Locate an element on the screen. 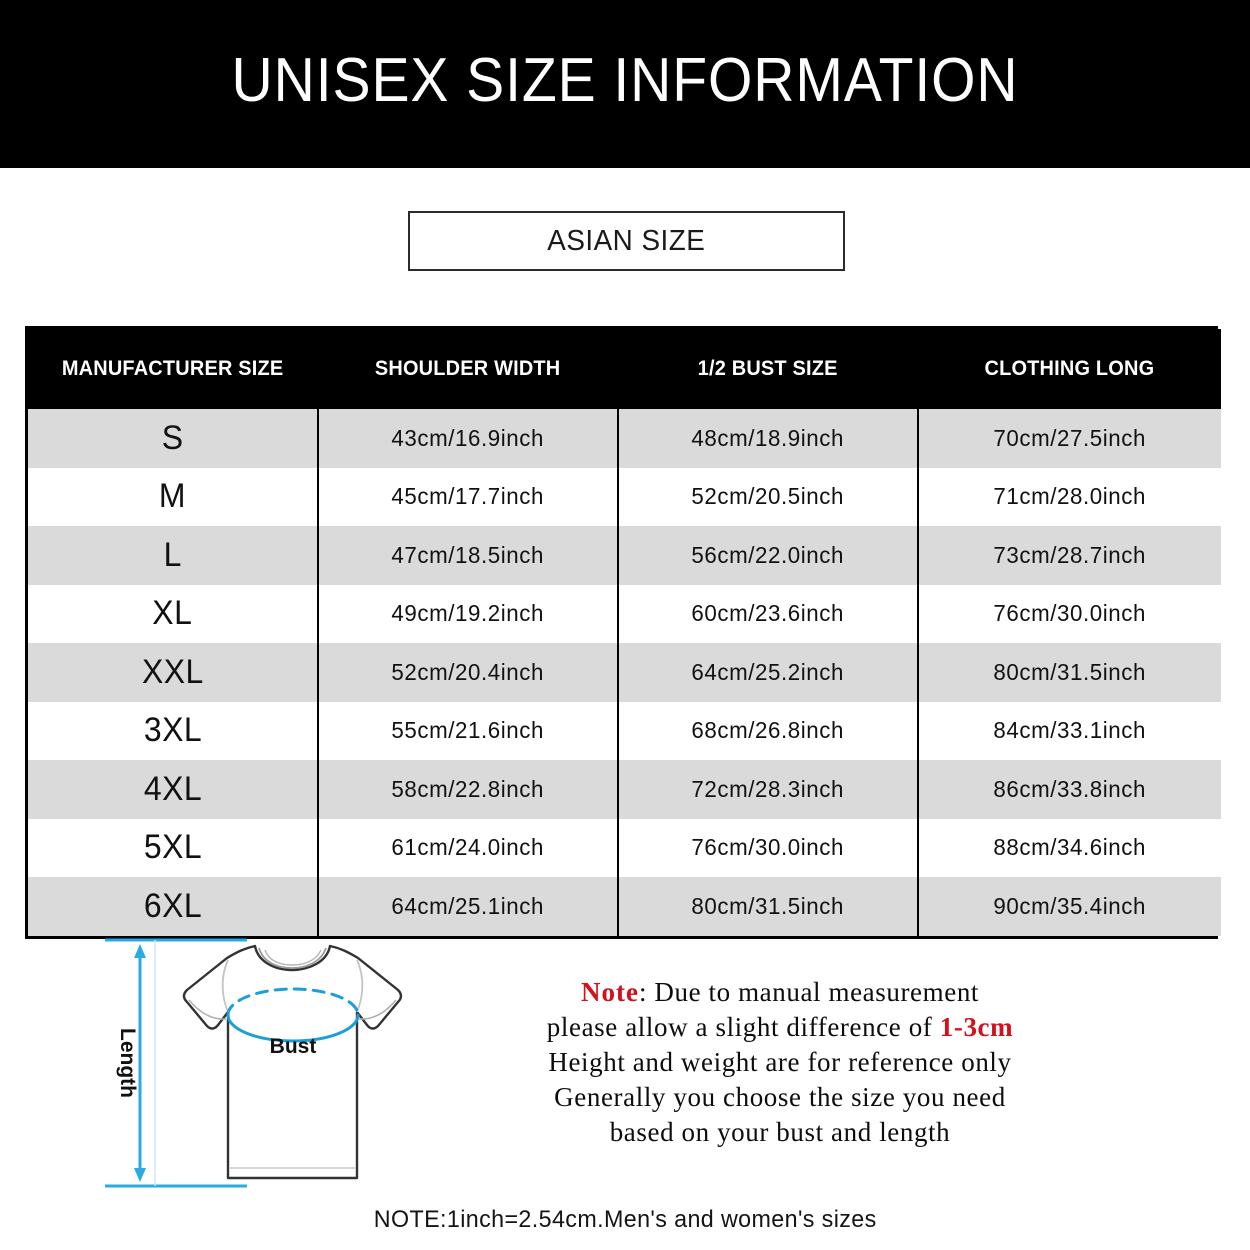 This screenshot has width=1250, height=1250. size-label: 3XL is located at coordinates (172, 730).